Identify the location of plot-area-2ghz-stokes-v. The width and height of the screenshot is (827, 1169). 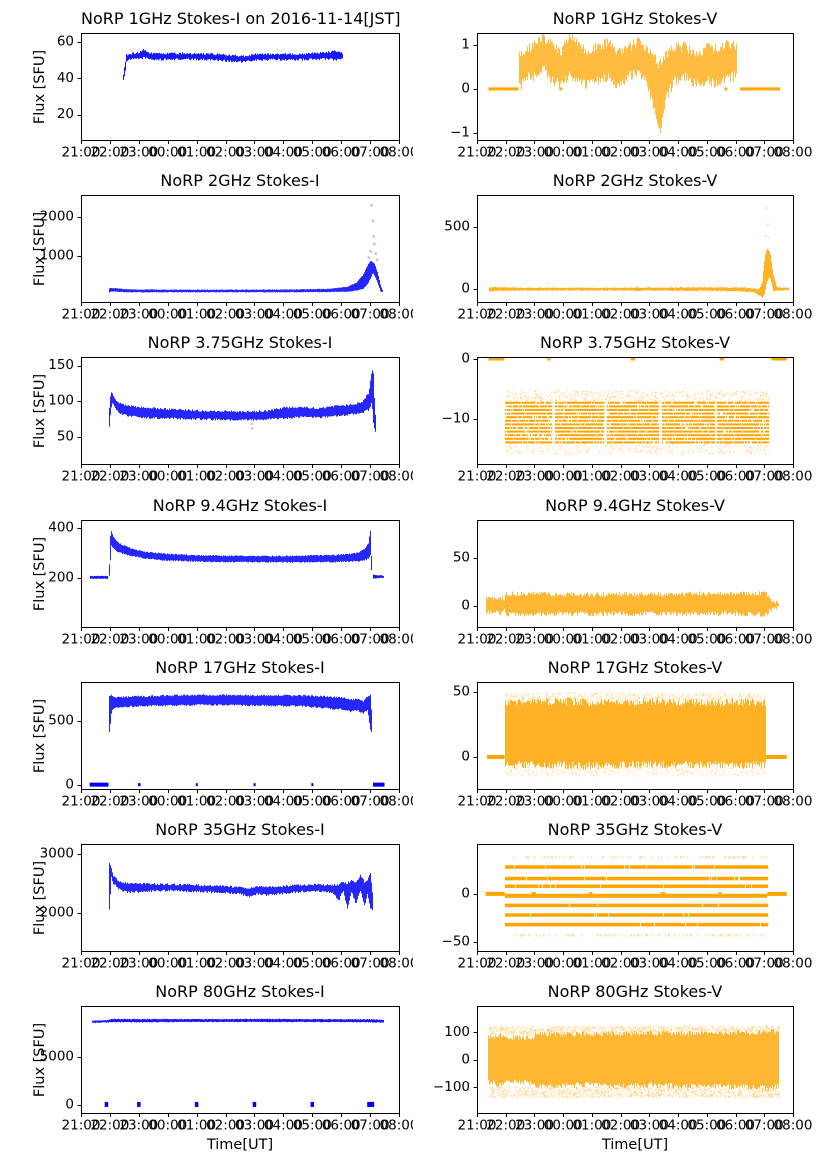
(620, 243).